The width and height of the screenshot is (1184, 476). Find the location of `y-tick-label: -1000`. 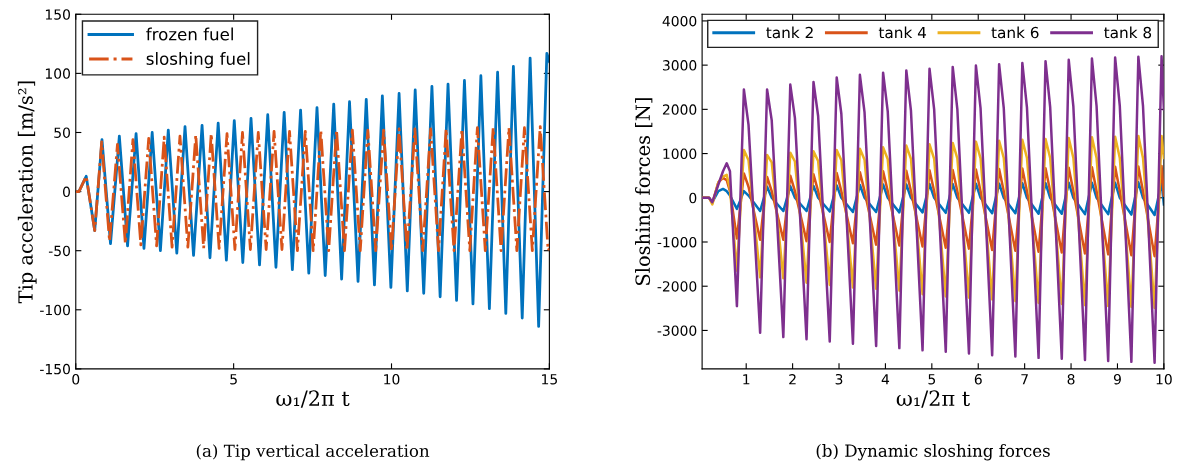

y-tick-label: -1000 is located at coordinates (677, 242).